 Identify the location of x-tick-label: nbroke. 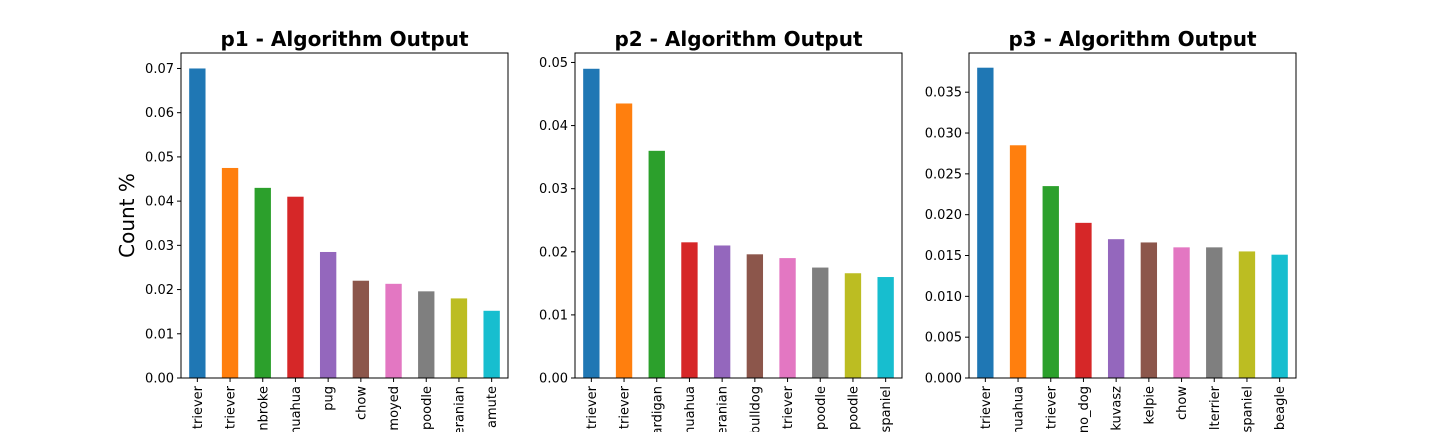
(263, 408).